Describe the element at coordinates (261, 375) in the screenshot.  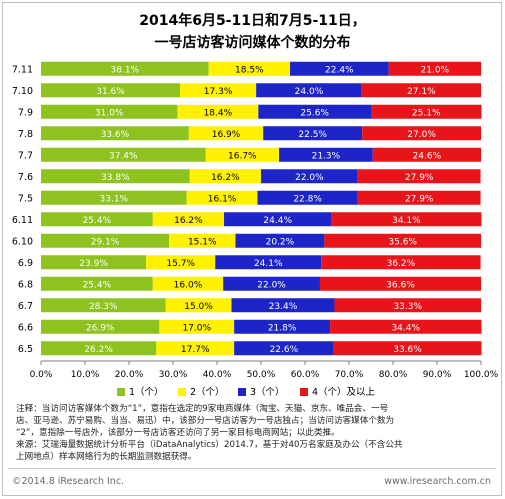
I see `x-tick-label: 50.0%` at that location.